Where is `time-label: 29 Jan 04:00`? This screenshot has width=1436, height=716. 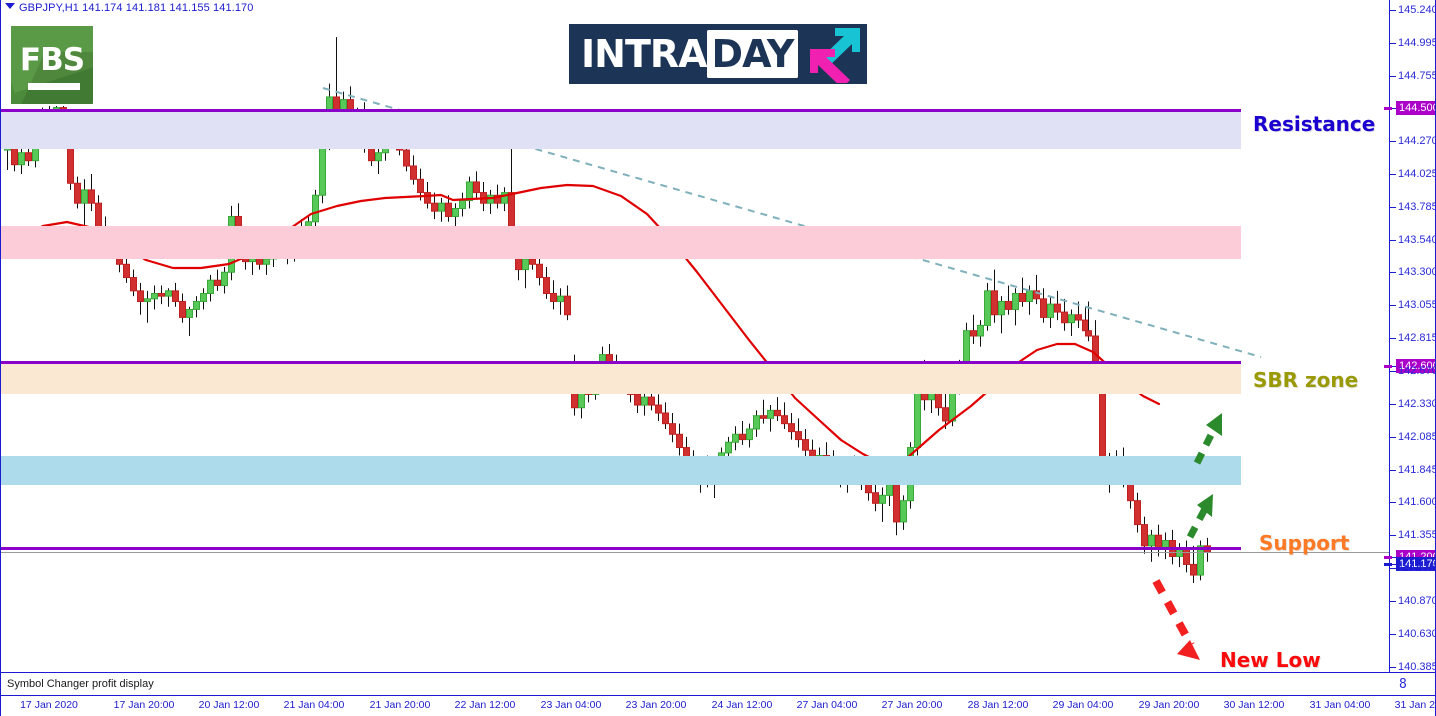
time-label: 29 Jan 04:00 is located at coordinates (1083, 705).